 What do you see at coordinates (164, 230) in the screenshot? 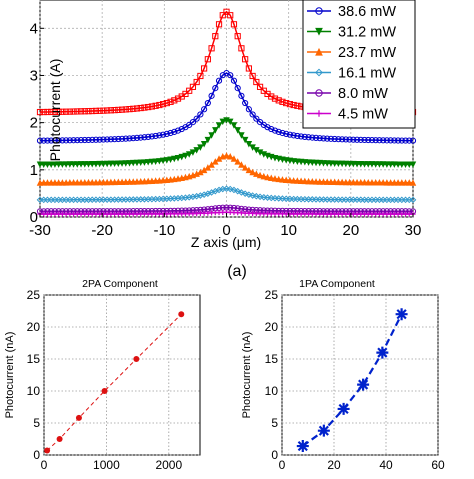
I see `x-tick-label: -10` at bounding box center [164, 230].